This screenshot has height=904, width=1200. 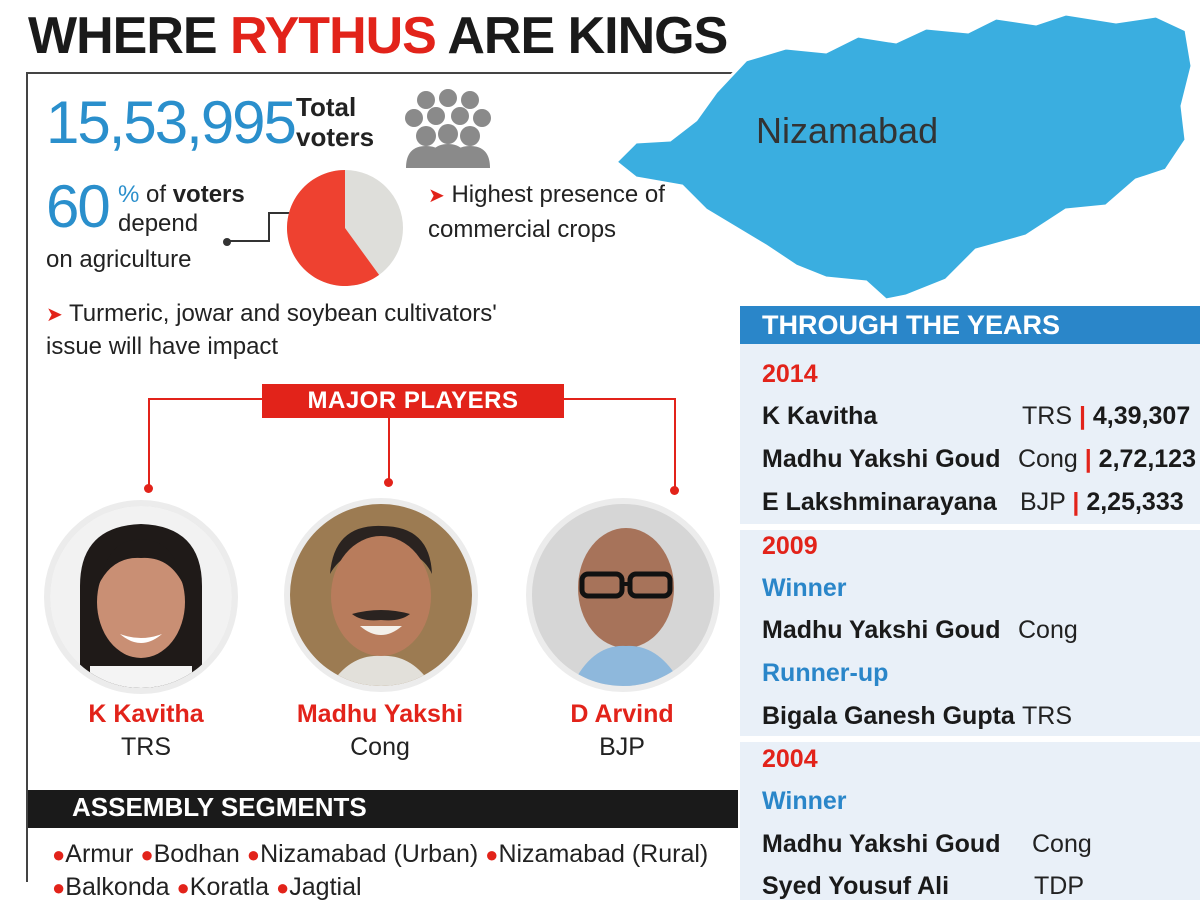 What do you see at coordinates (388, 482) in the screenshot?
I see `mp-dot-mid` at bounding box center [388, 482].